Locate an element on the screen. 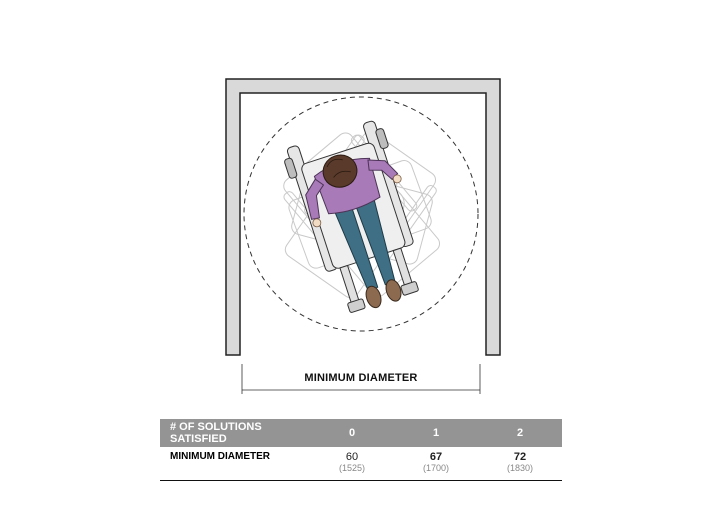 The height and width of the screenshot is (530, 720). cell-2: 72 (1830) is located at coordinates (520, 464).